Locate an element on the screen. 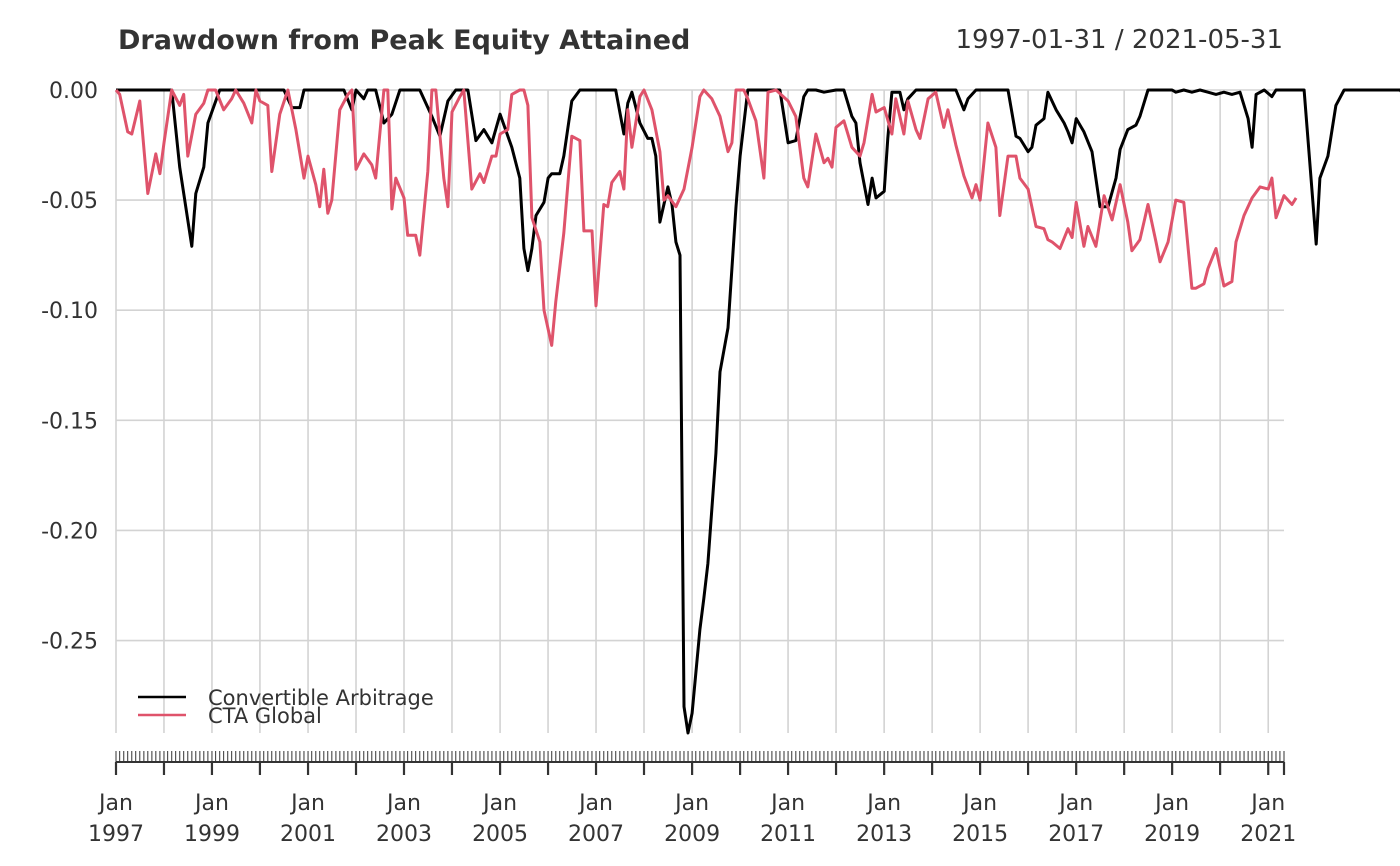 Image resolution: width=1400 pixels, height=866 pixels. x-tick-label-year: 2007 is located at coordinates (596, 834).